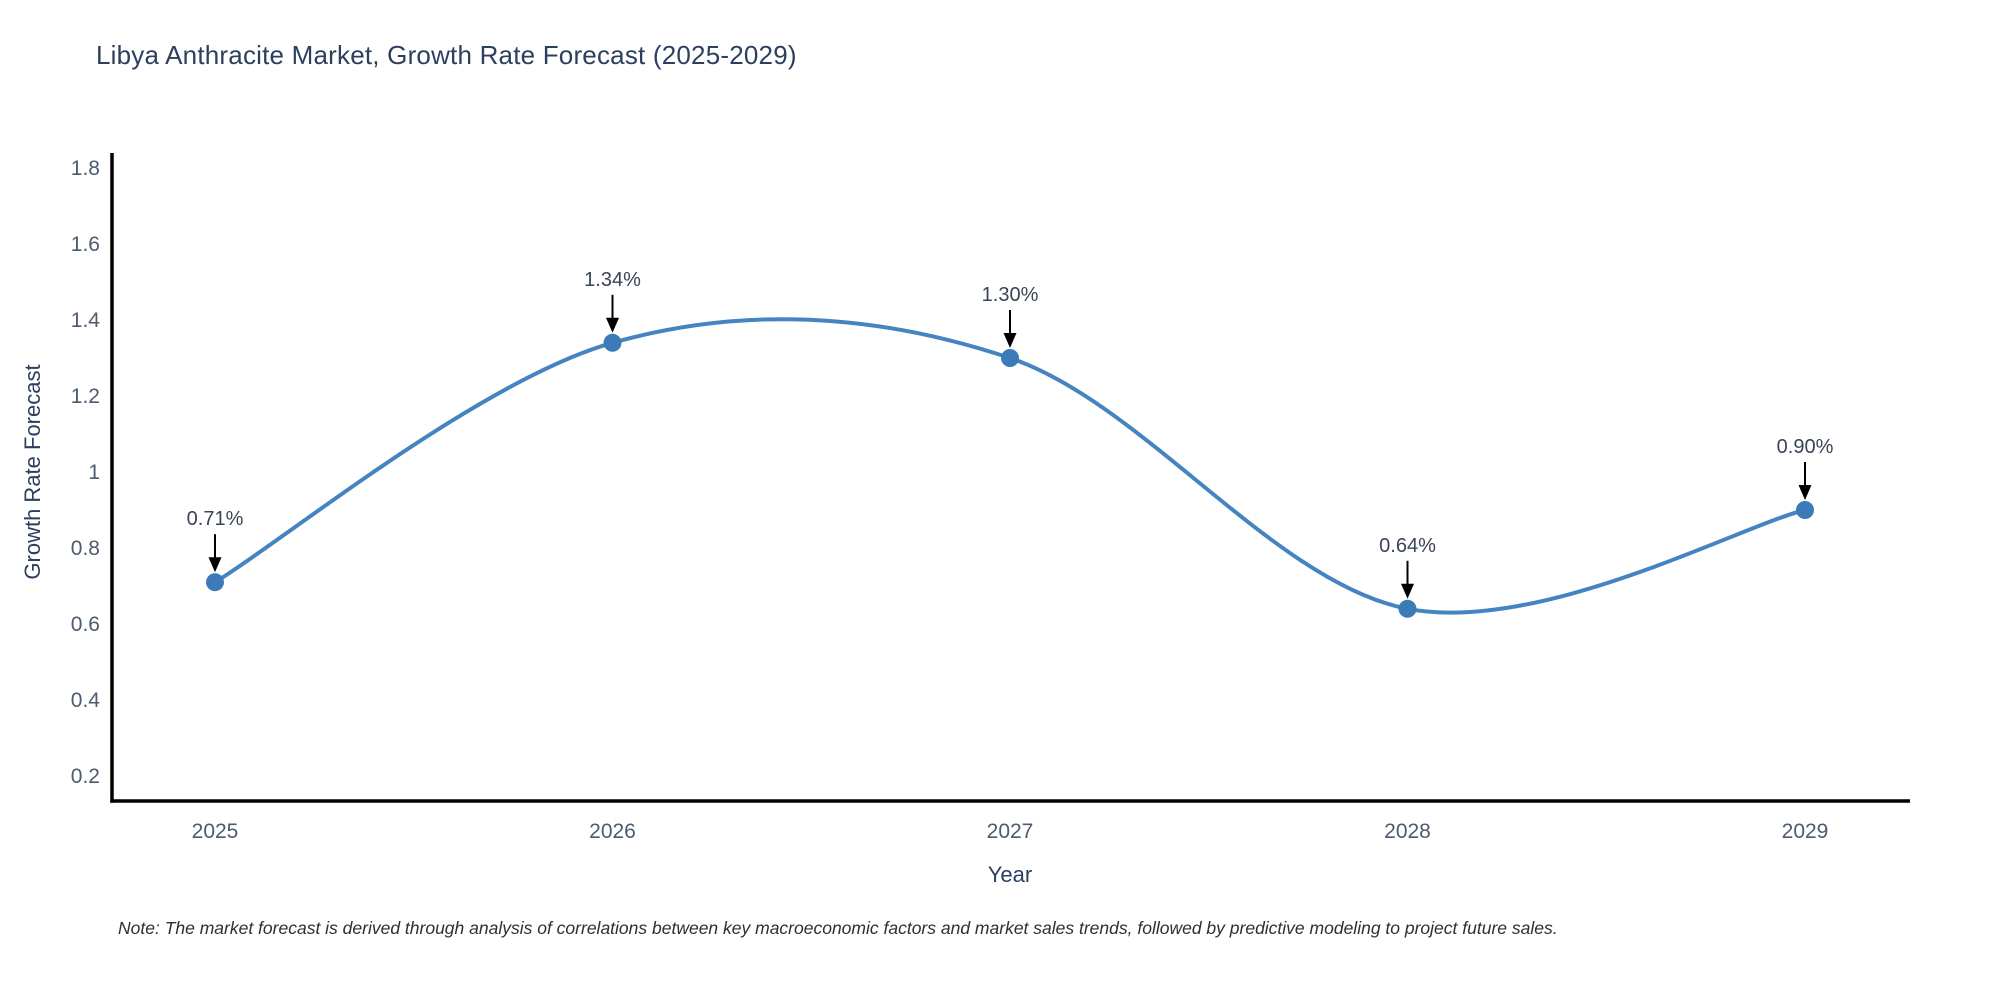 Image resolution: width=2000 pixels, height=1000 pixels. Describe the element at coordinates (215, 831) in the screenshot. I see `x-axis-tick-label: 2025` at that location.